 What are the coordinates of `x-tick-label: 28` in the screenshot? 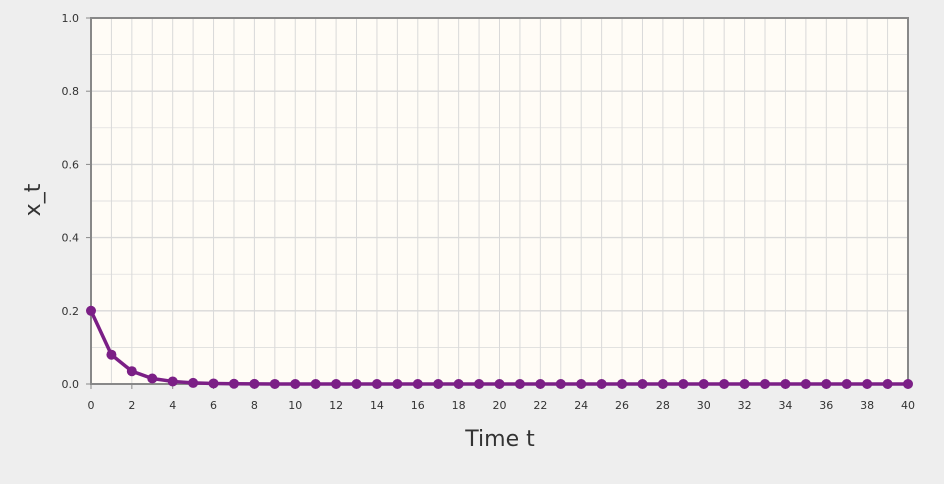 It's located at (663, 405).